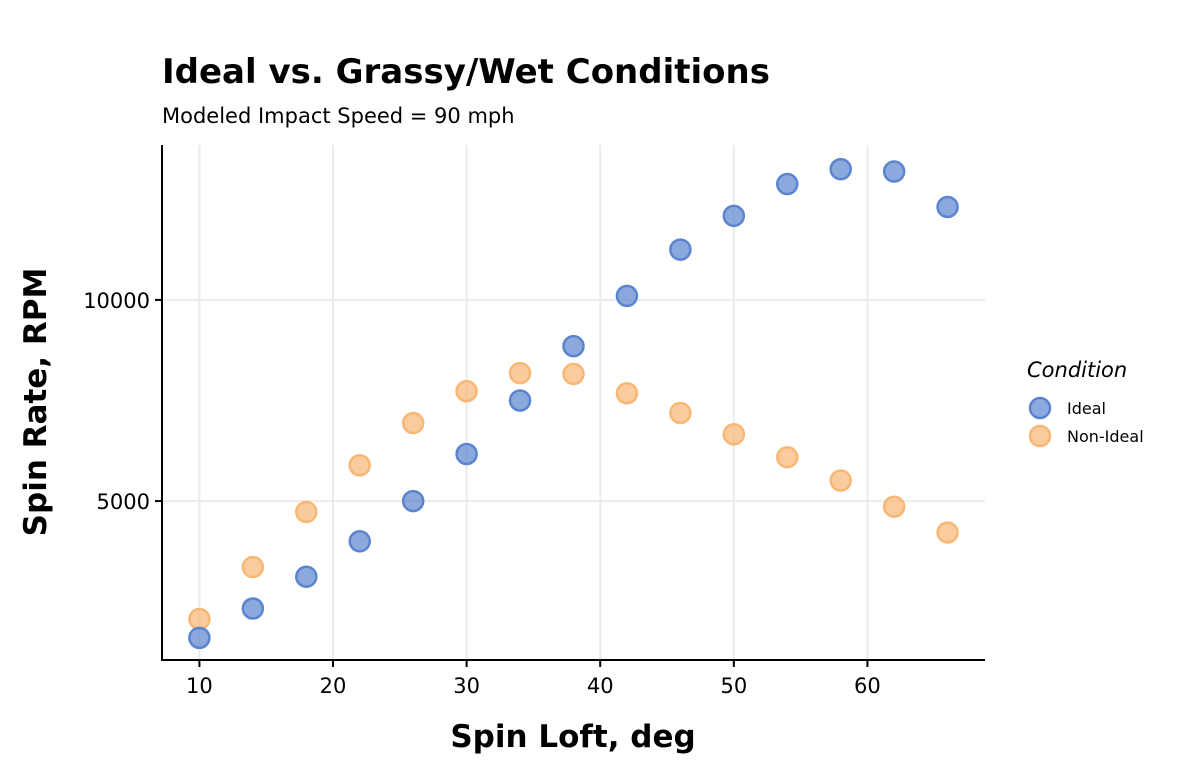 This screenshot has height=767, width=1200. Describe the element at coordinates (123, 502) in the screenshot. I see `y-tick-label: 5000` at that location.